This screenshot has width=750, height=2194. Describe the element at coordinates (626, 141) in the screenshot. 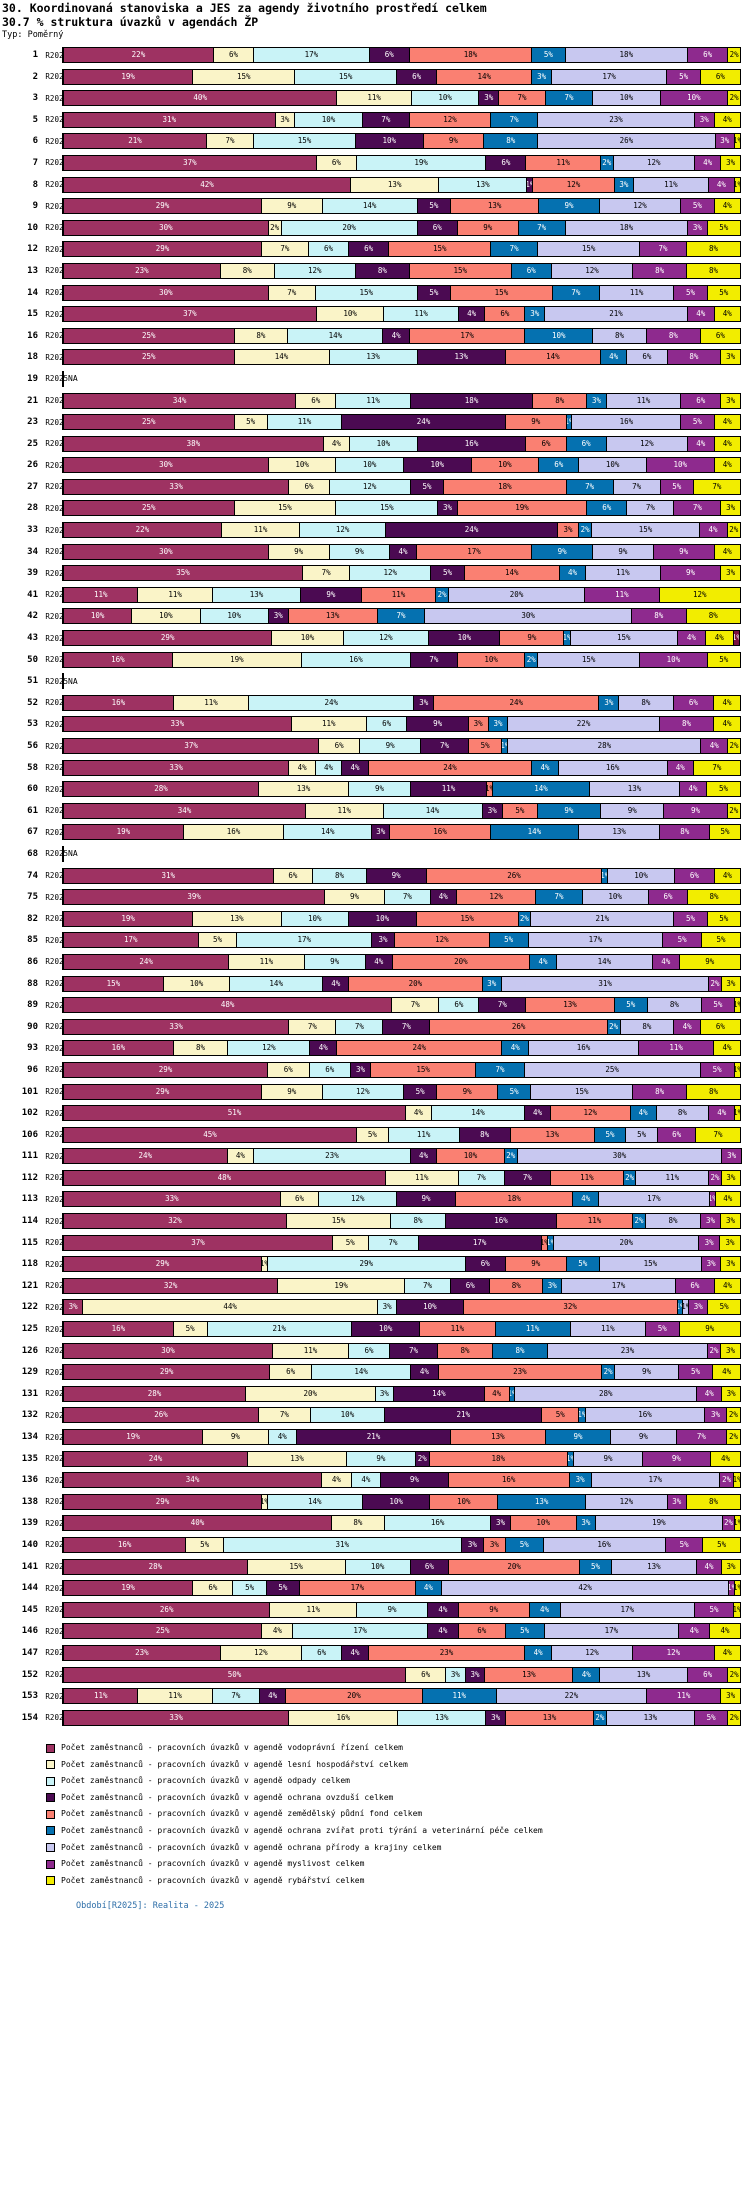

I see `bar-segment: 26%` at that location.